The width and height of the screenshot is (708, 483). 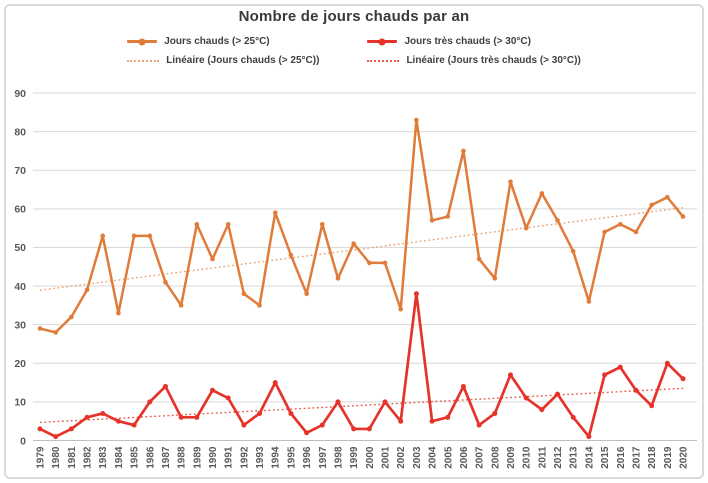 I want to click on x-axis-label: 2009, so click(x=511, y=457).